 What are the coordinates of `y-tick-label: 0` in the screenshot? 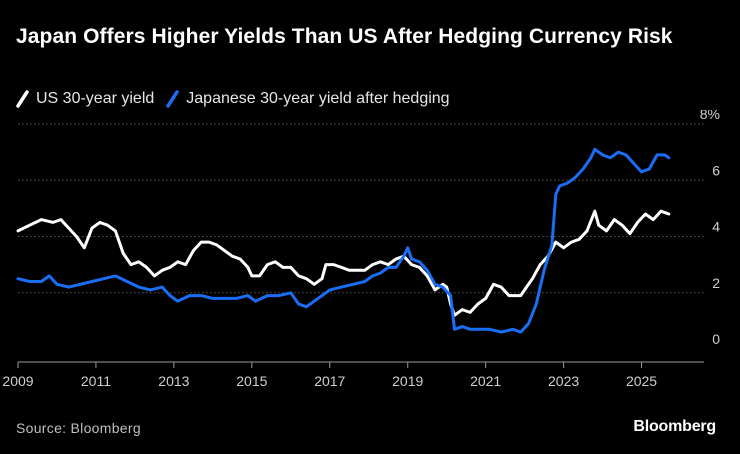 It's located at (716, 339).